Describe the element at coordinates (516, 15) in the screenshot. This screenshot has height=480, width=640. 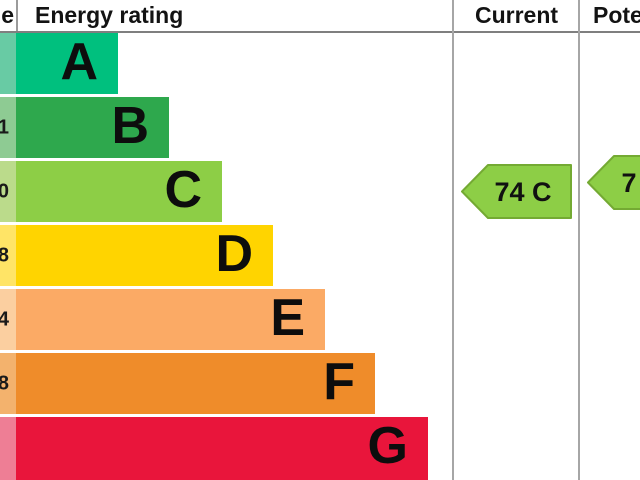
I see `current-header: Current` at that location.